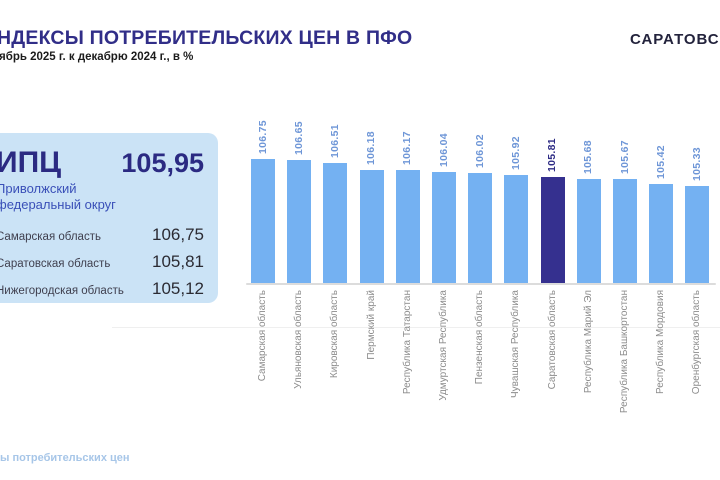 The image size is (720, 480). I want to click on bar-value-label-4: 106.17, so click(407, 147).